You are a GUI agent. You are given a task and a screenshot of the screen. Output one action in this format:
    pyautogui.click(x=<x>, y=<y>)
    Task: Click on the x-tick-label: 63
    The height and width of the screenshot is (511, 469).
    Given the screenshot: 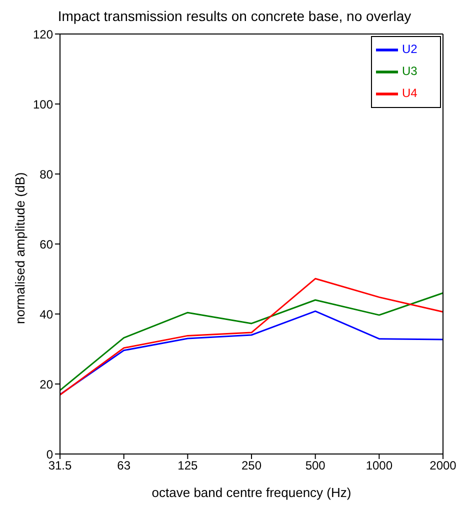 What is the action you would take?
    pyautogui.click(x=124, y=465)
    